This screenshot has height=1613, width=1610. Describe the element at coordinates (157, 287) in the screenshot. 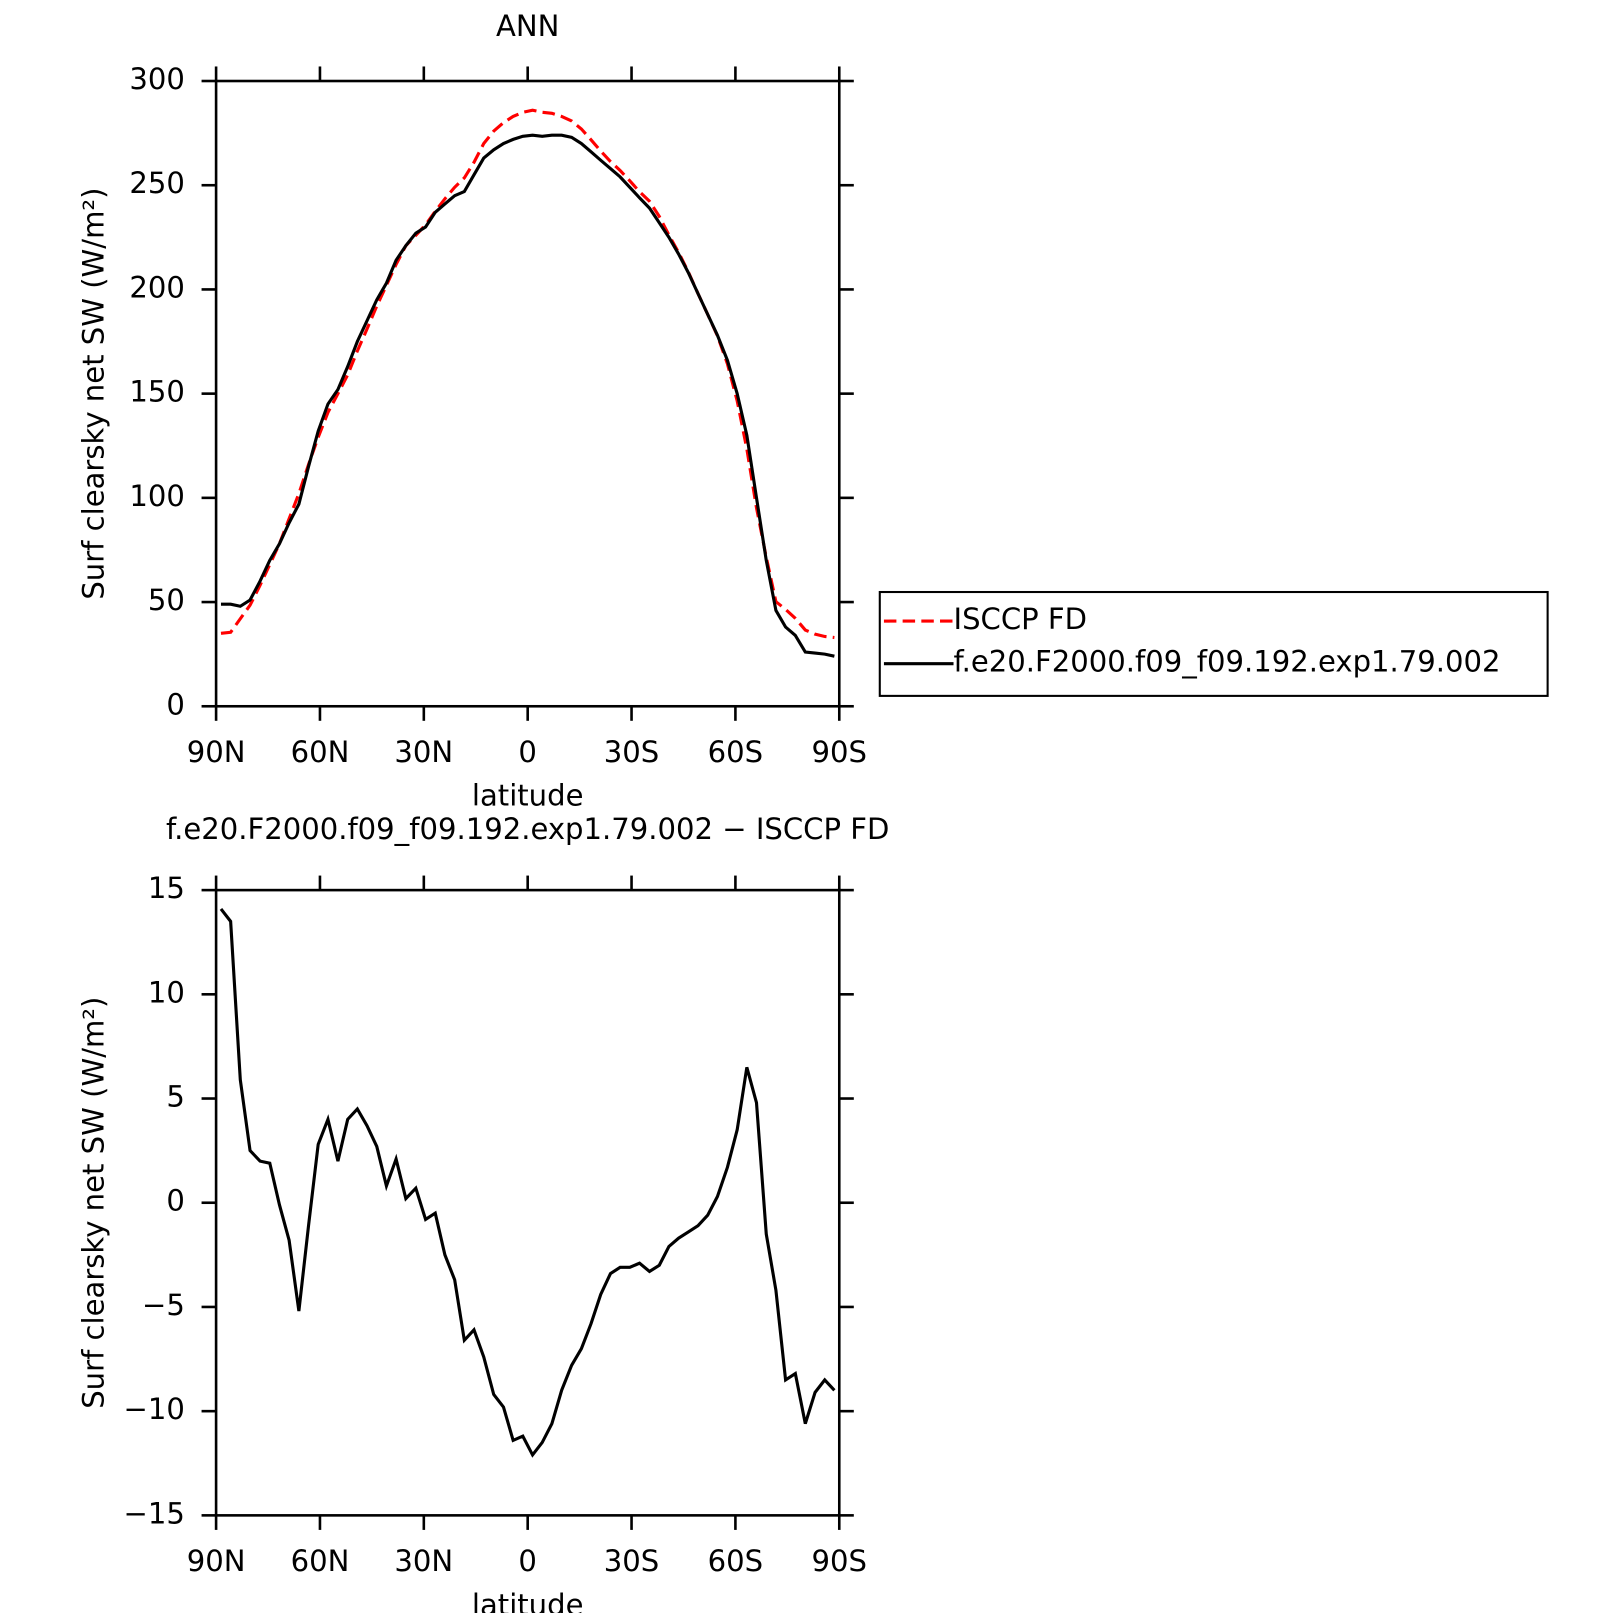

I see `y-tick-label: 200` at that location.